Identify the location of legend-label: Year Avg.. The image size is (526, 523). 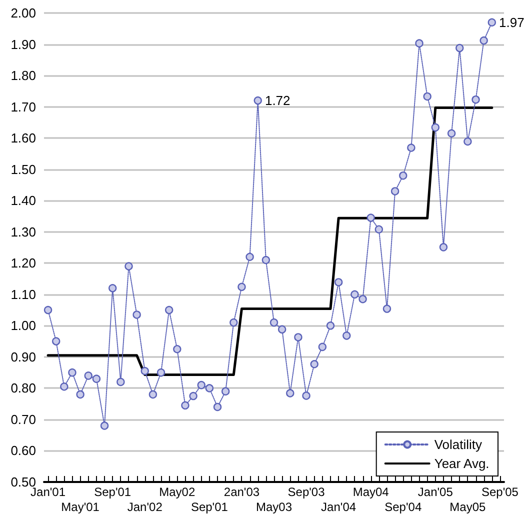
(462, 463).